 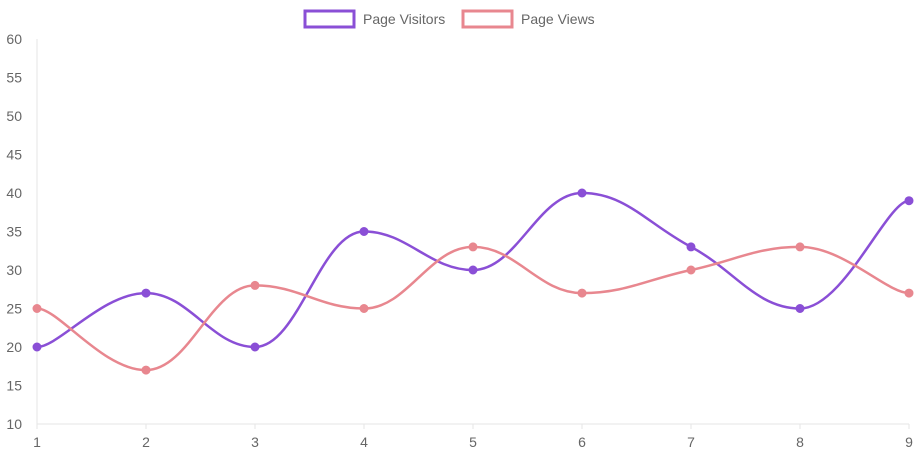 I want to click on y-tick-label: 55, so click(x=14, y=78).